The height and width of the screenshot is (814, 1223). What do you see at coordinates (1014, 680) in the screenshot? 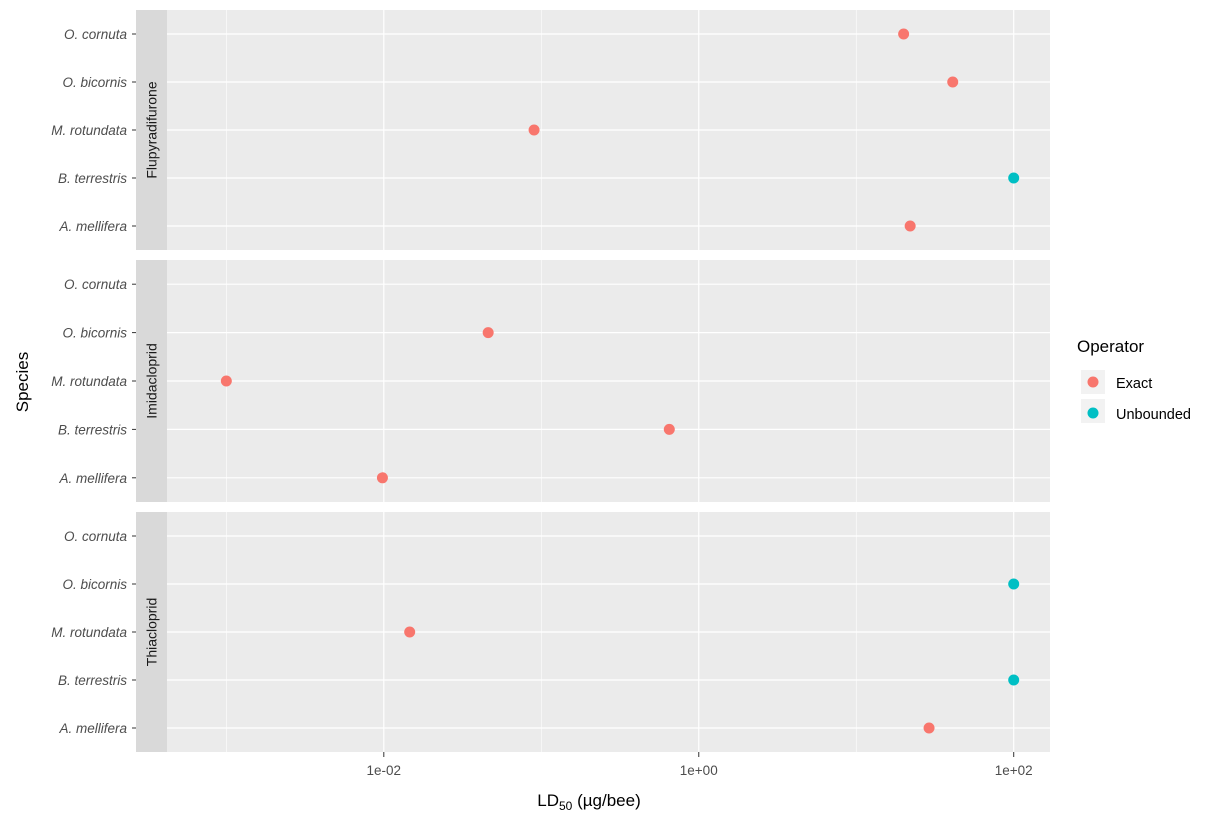
I see `point-thiacloprid-b-terrestris` at bounding box center [1014, 680].